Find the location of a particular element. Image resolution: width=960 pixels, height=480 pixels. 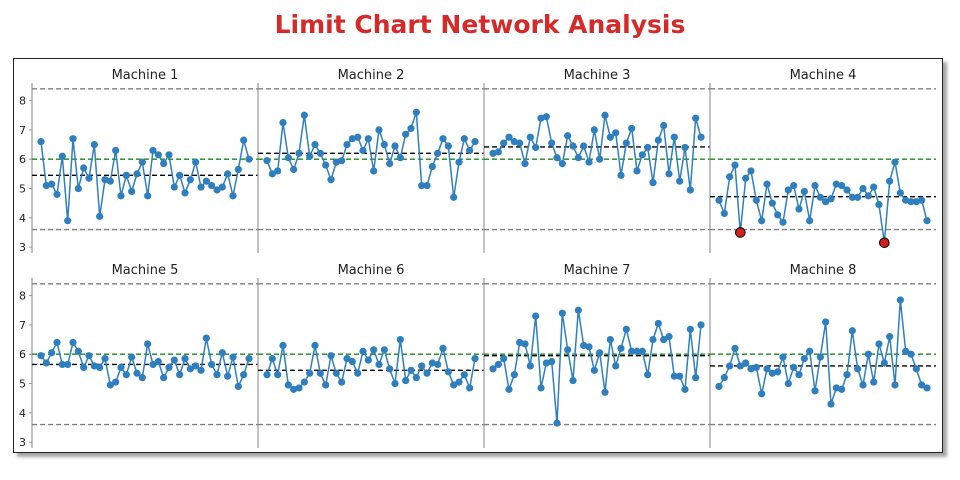

panel-title: Machine 1 is located at coordinates (145, 75).